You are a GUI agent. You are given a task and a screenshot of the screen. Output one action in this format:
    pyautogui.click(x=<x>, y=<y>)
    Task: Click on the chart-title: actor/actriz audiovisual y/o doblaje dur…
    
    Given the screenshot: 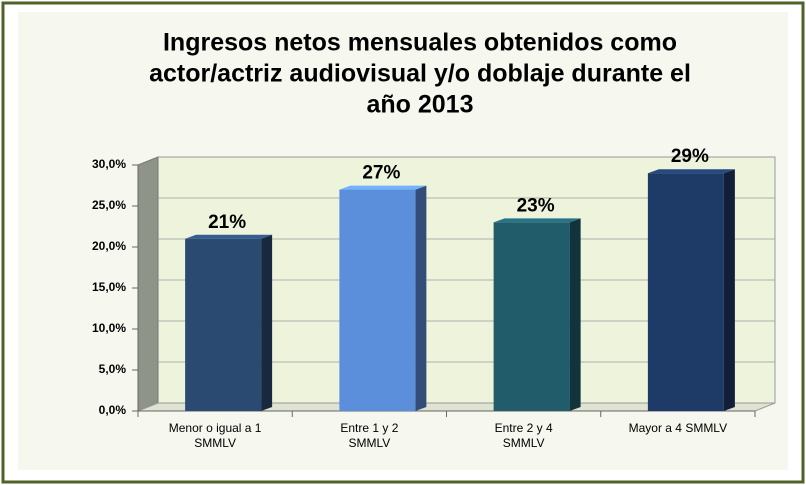 What is the action you would take?
    pyautogui.click(x=420, y=74)
    